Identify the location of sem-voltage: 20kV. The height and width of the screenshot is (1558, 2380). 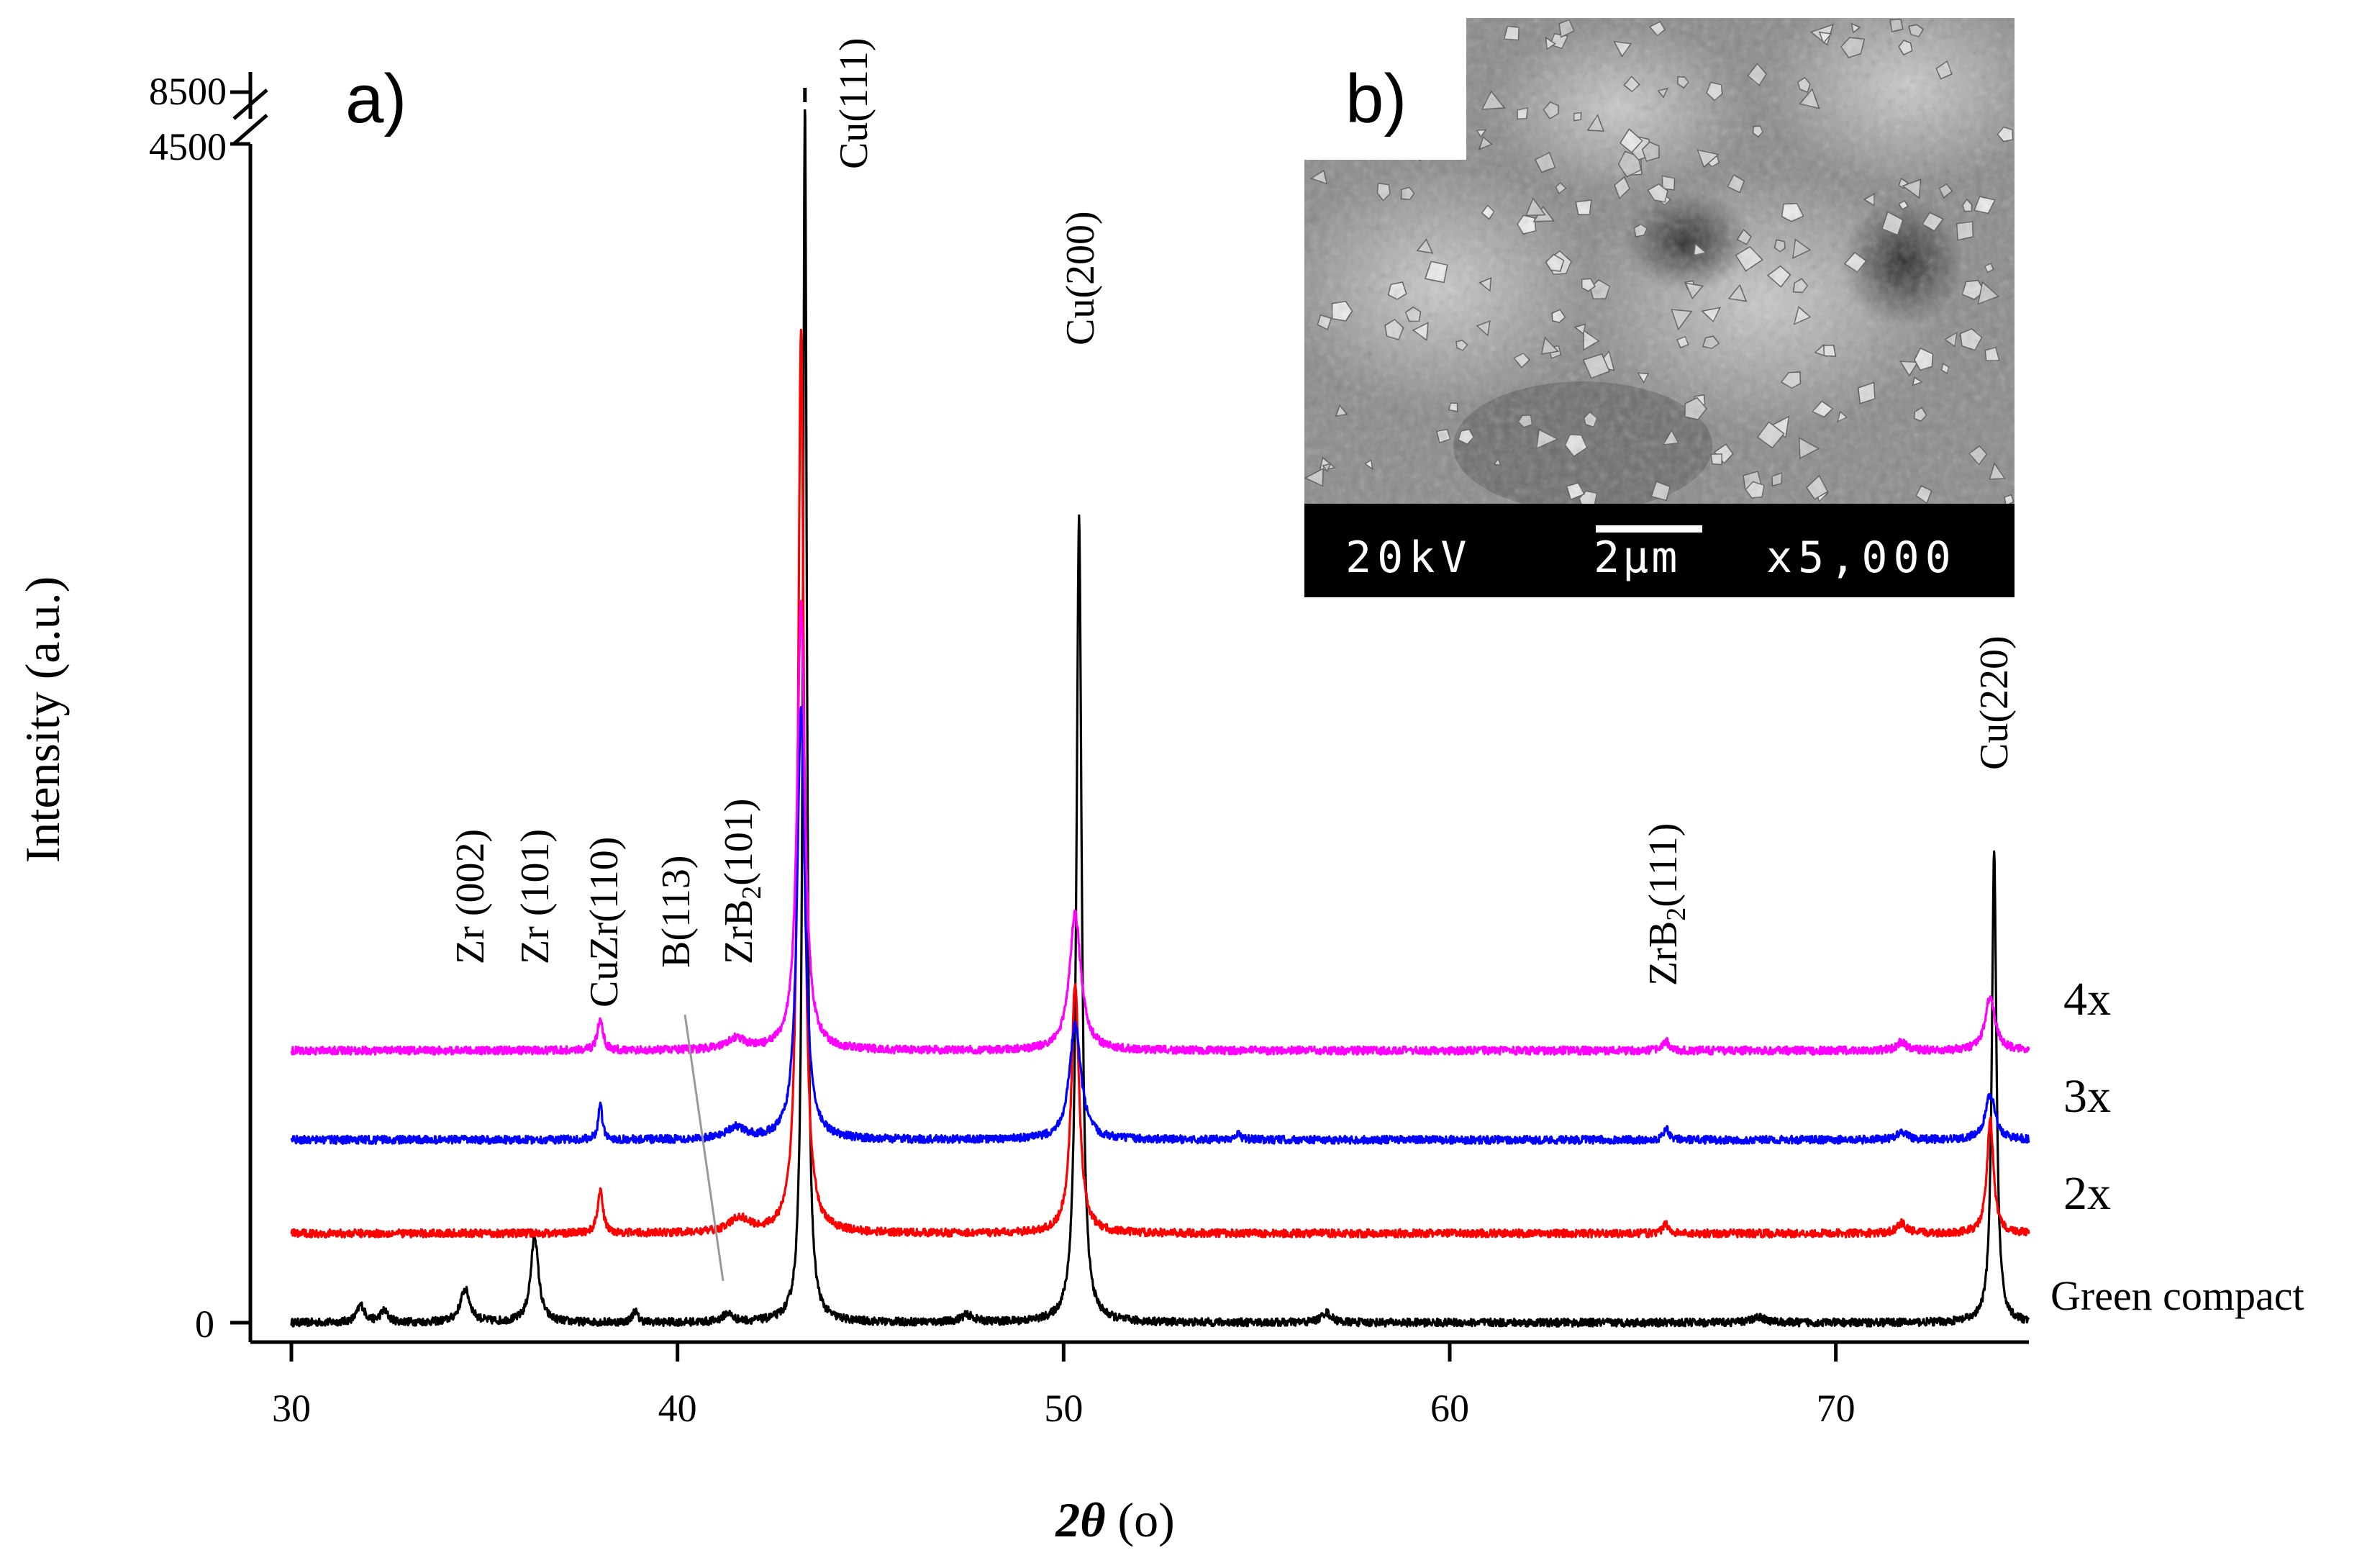
(1409, 558).